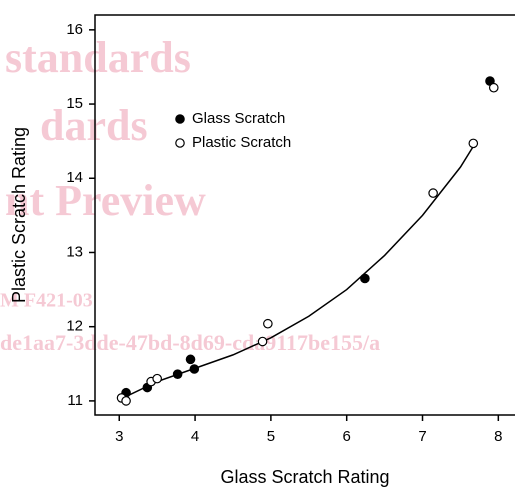 This screenshot has height=491, width=515. Describe the element at coordinates (498, 436) in the screenshot. I see `x-tick-label: 8` at that location.